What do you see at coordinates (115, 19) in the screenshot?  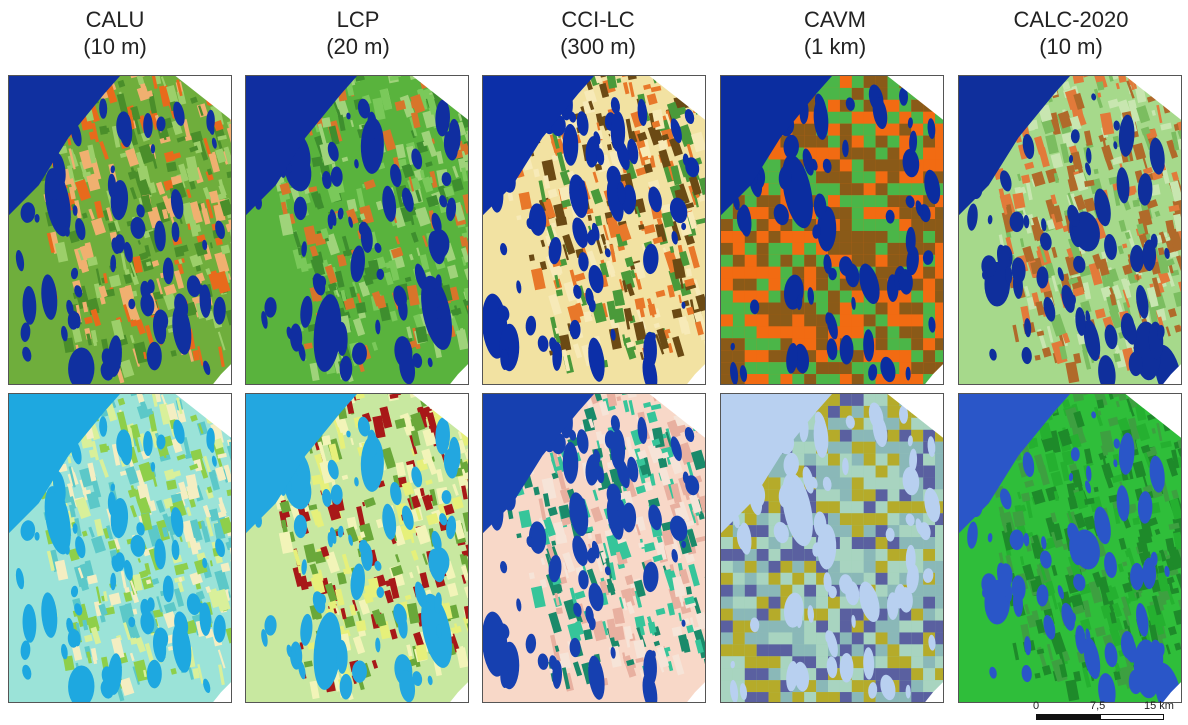 I see `dataset-name: CALU` at bounding box center [115, 19].